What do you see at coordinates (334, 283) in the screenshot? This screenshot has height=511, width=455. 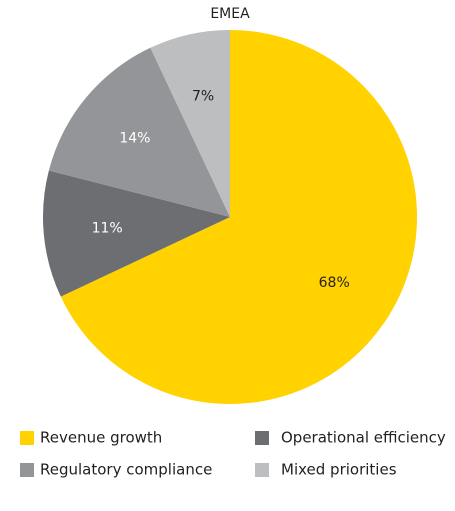 I see `slice-label: 68%` at bounding box center [334, 283].